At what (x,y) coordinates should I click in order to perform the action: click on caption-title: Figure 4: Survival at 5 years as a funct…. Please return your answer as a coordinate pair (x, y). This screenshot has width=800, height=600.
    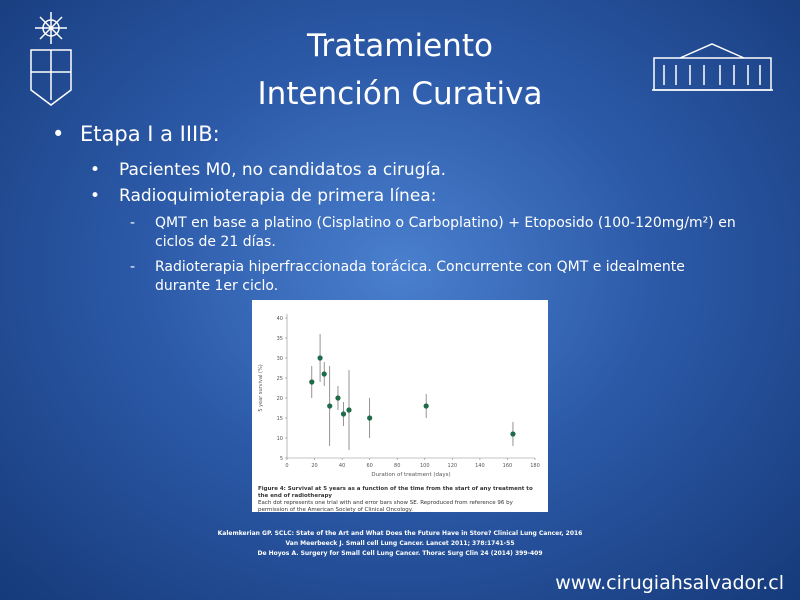
    Looking at the image, I should click on (395, 492).